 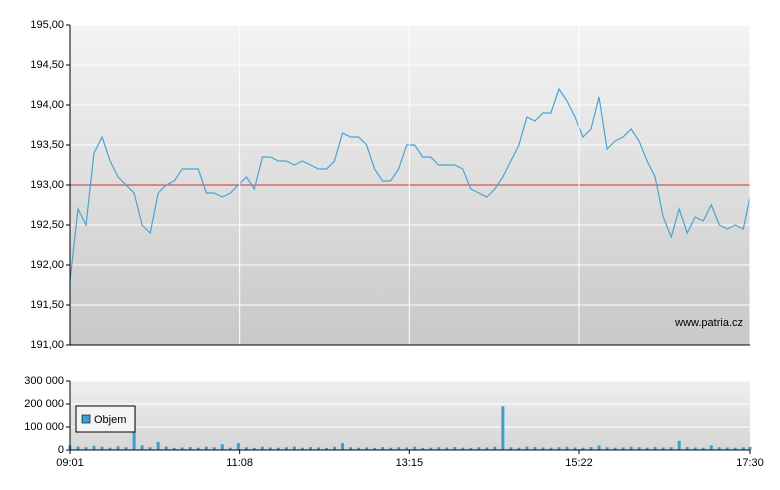 What do you see at coordinates (47, 225) in the screenshot?
I see `y-tick-label: 192,50` at bounding box center [47, 225].